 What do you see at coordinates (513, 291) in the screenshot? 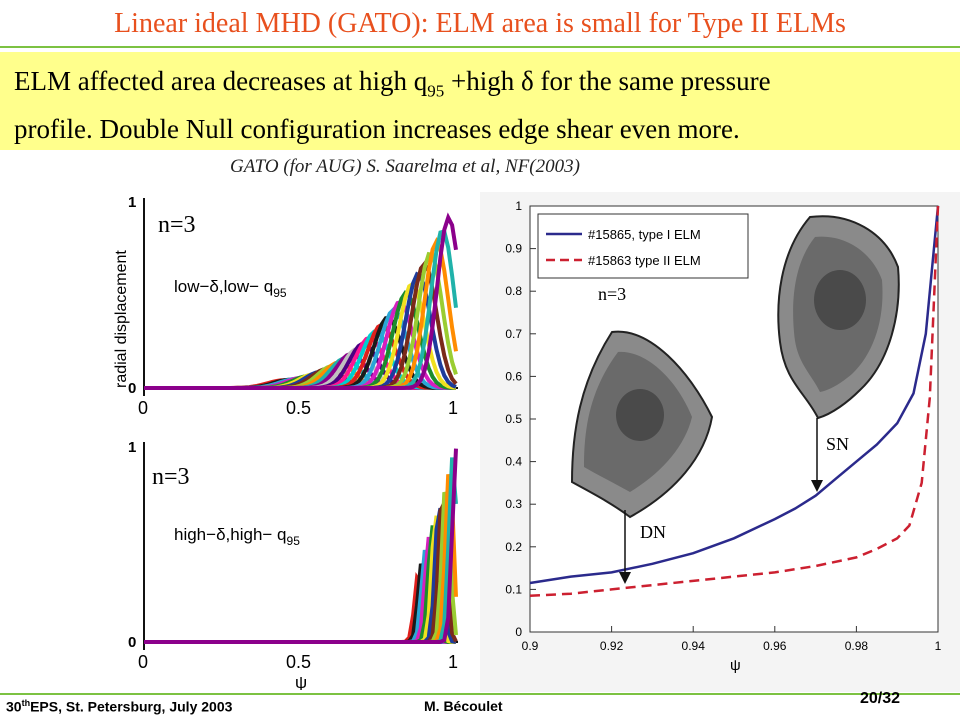
I see `right-ytick-label: 0.8` at bounding box center [513, 291].